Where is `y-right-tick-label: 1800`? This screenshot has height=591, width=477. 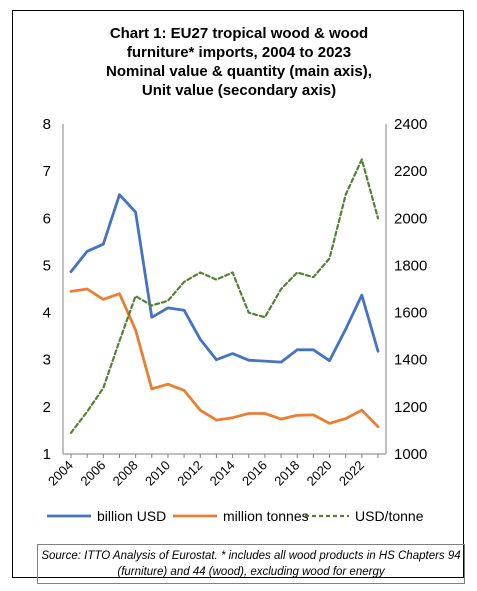 y-right-tick-label: 1800 is located at coordinates (410, 265).